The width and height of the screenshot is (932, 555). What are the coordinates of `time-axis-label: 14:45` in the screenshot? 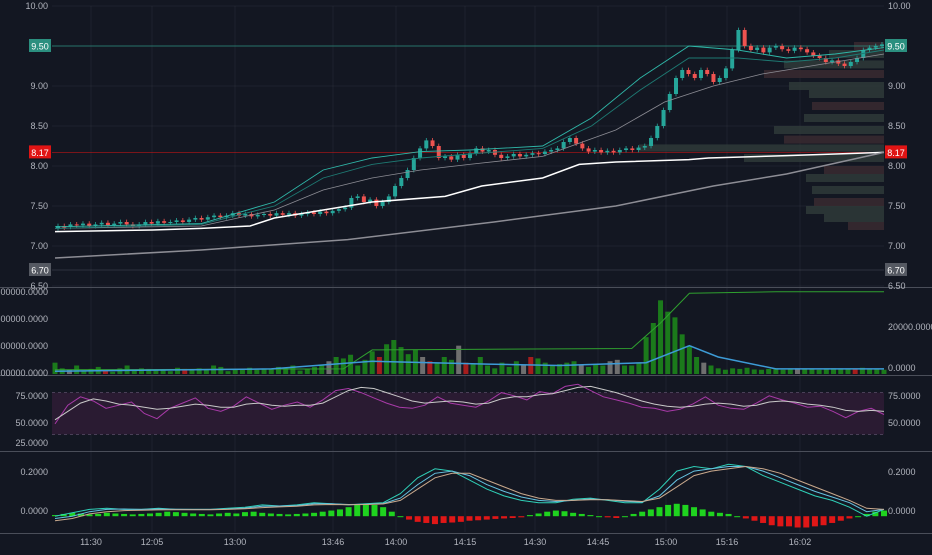 It's located at (598, 542).